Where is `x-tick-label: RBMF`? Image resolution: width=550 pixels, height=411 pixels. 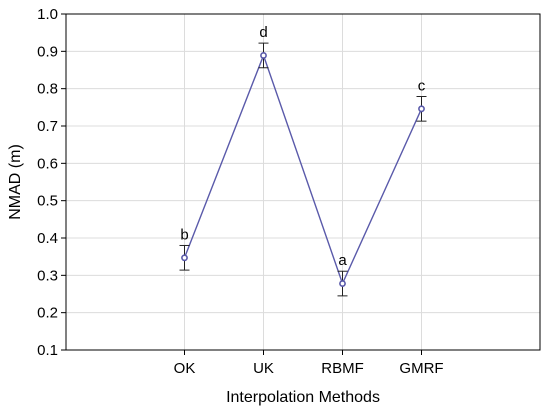 x-tick-label: RBMF is located at coordinates (342, 368).